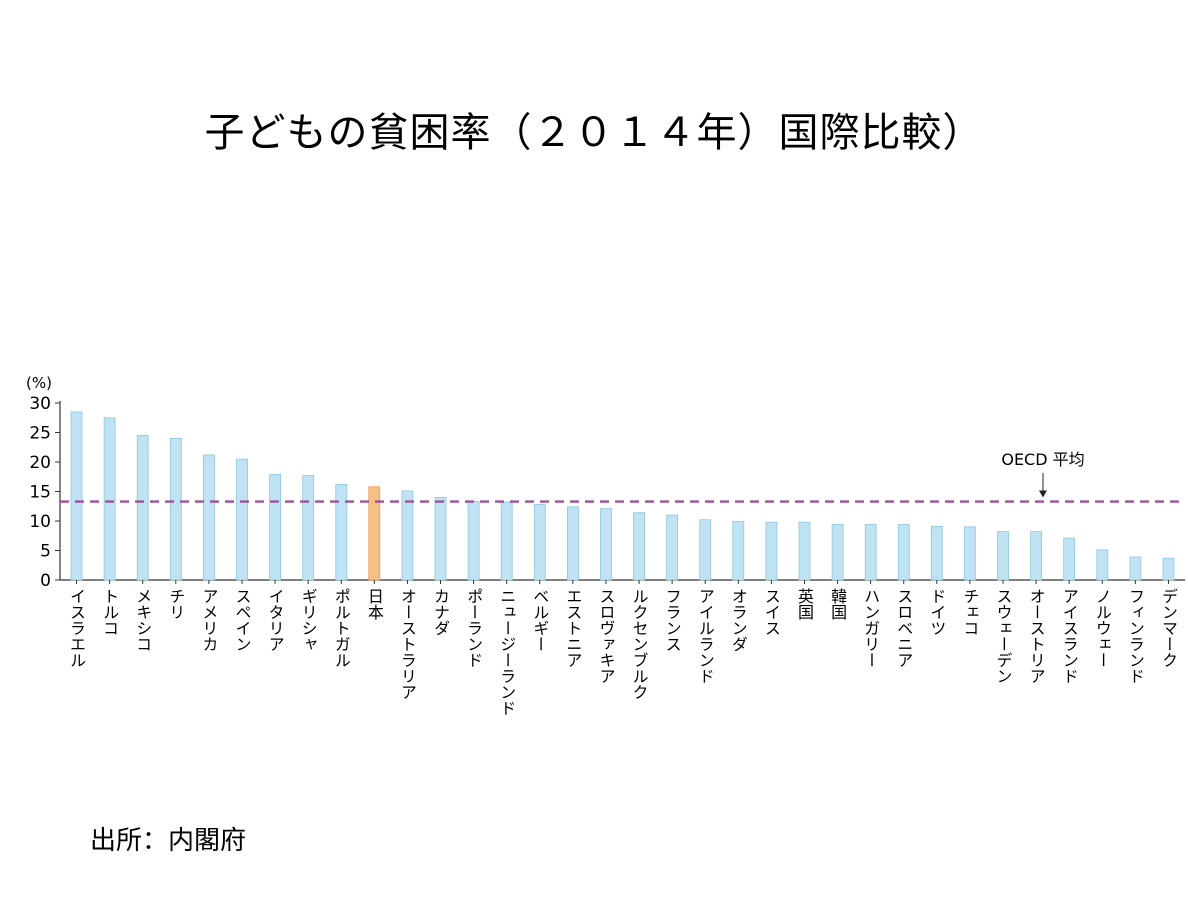 The width and height of the screenshot is (1188, 900). Describe the element at coordinates (440, 612) in the screenshot. I see `category-label-11: カナダ` at that location.